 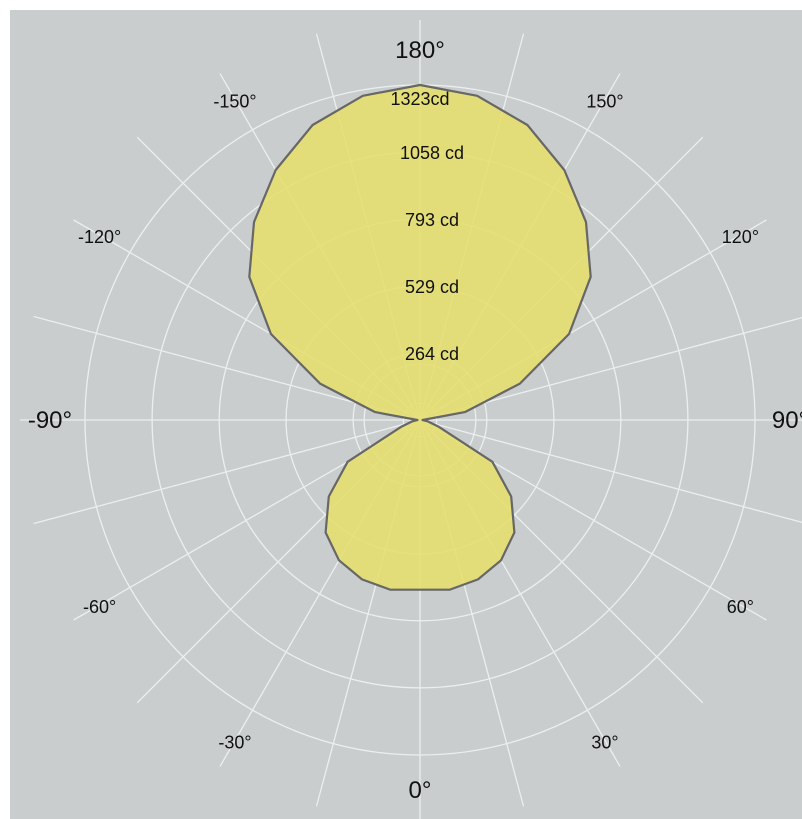 I want to click on radial-tick-label: 1058 cd, so click(x=432, y=153).